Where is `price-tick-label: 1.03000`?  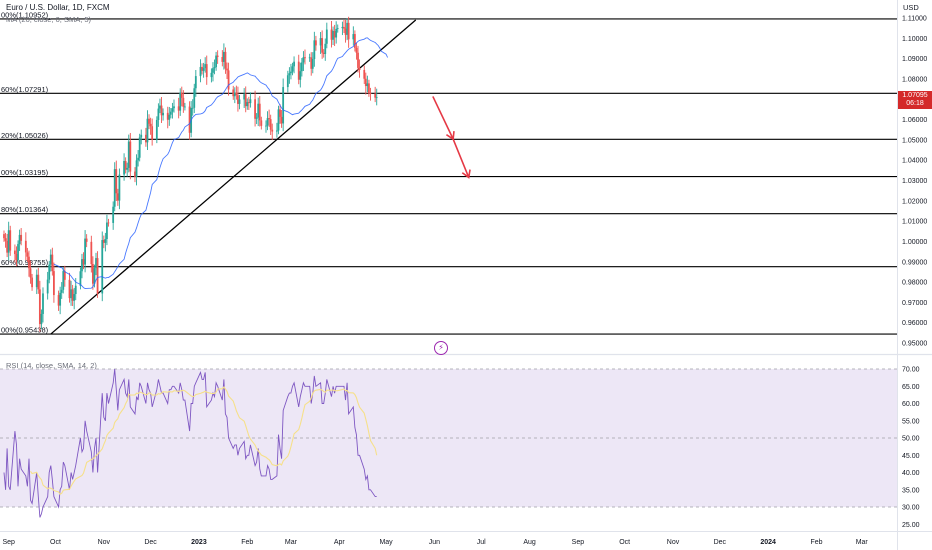
price-tick-label: 1.03000 is located at coordinates (914, 181).